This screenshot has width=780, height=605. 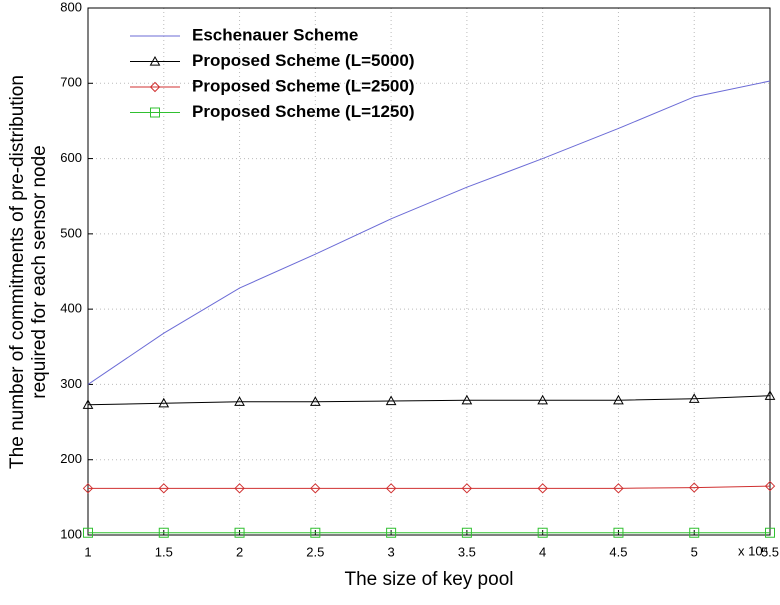 I want to click on legend-label: Proposed Scheme (L=1250), so click(x=303, y=111).